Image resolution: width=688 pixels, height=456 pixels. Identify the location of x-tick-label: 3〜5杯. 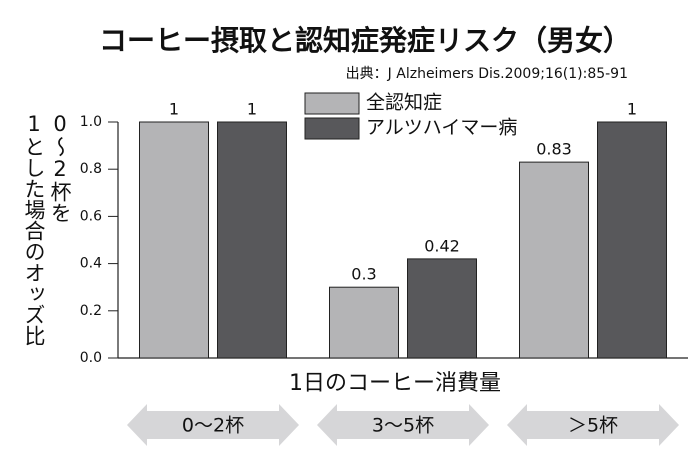
(403, 426).